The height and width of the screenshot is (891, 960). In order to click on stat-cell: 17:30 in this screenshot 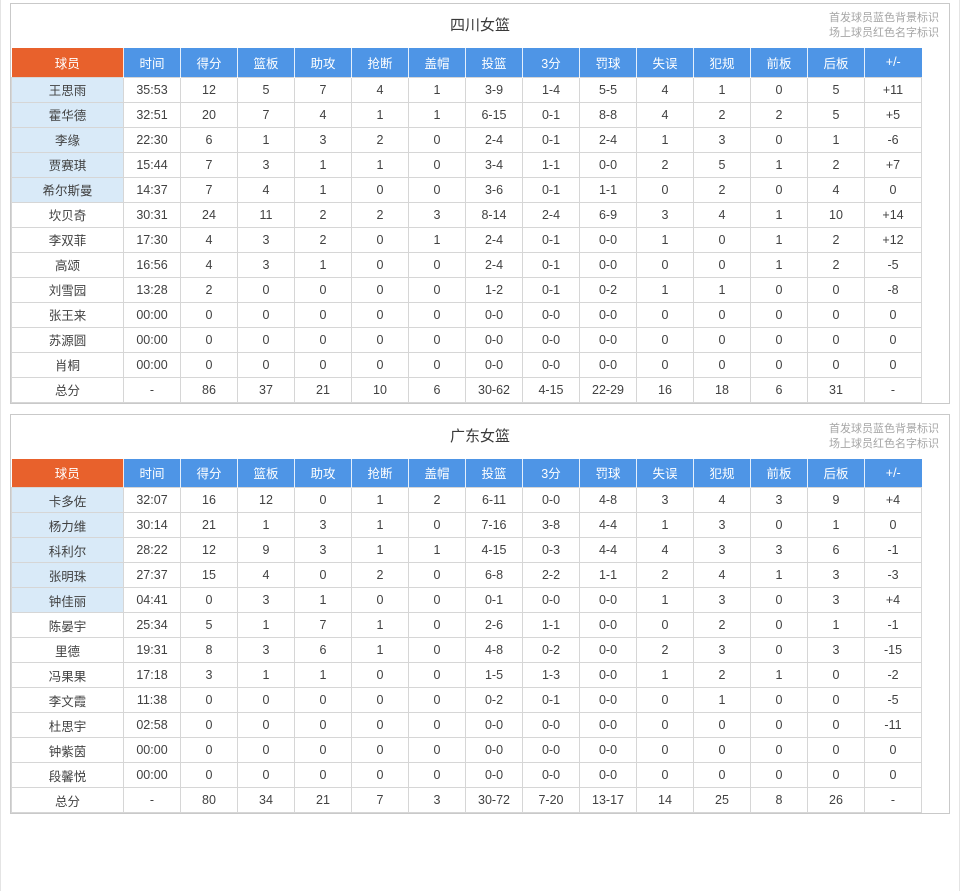, I will do `click(152, 239)`.